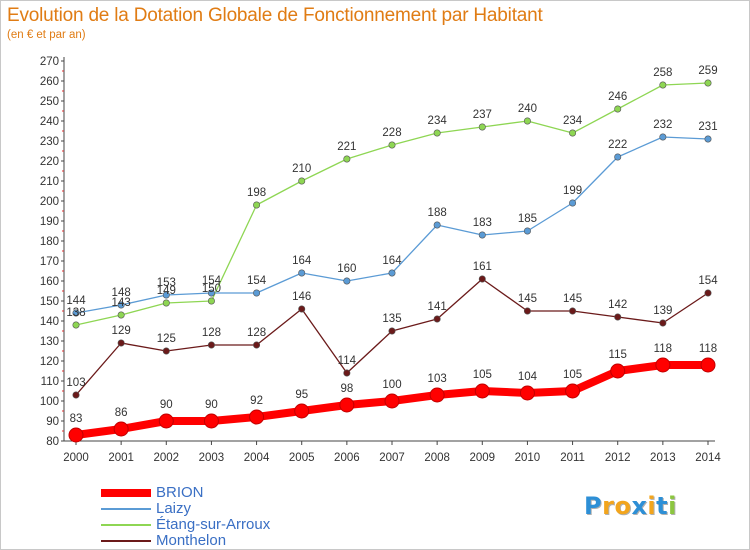 The image size is (750, 550). Describe the element at coordinates (528, 458) in the screenshot. I see `x-tick-label: 2010` at that location.